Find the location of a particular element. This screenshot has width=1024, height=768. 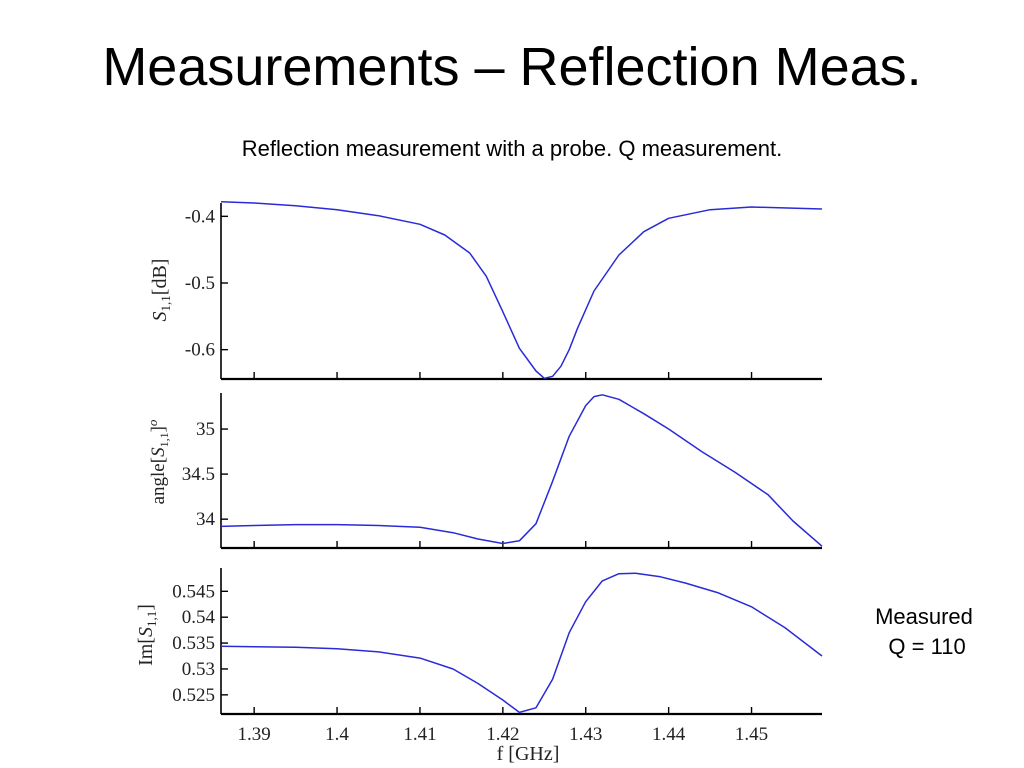

xtick-label: 1.39 is located at coordinates (254, 734).